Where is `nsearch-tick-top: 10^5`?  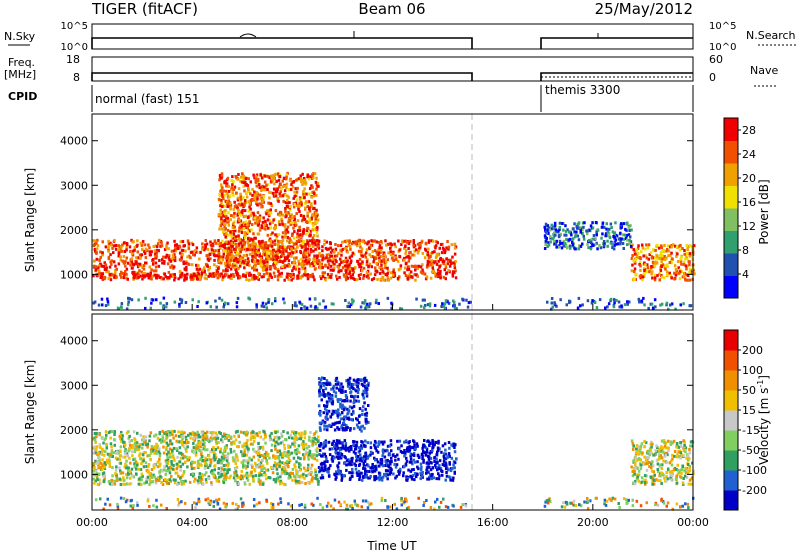
nsearch-tick-top: 10^5 is located at coordinates (722, 26).